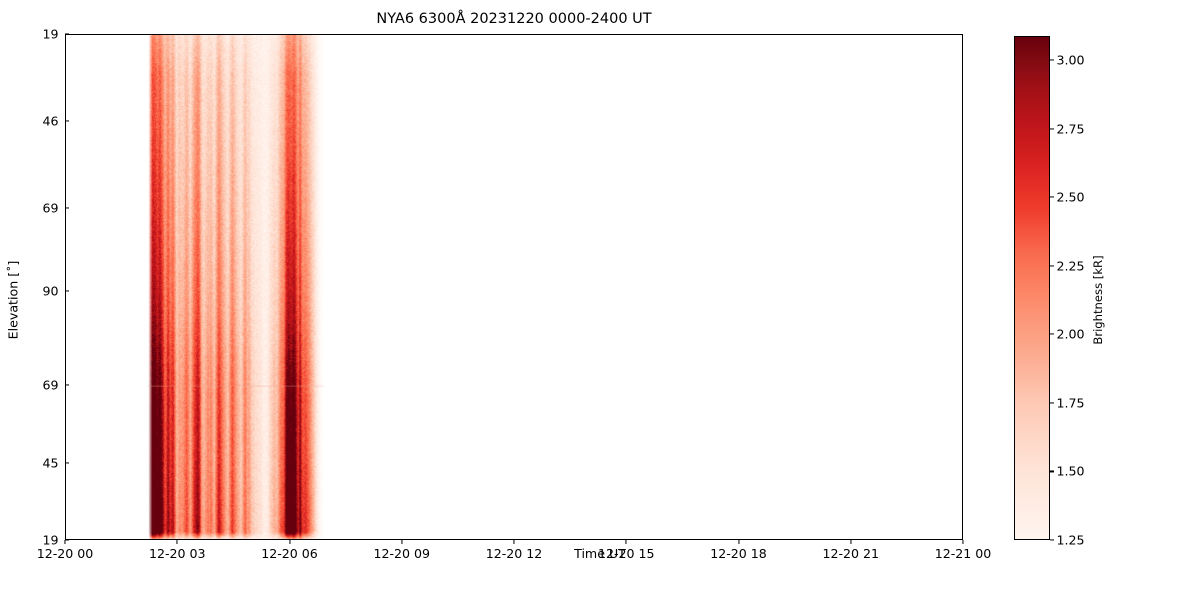  Describe the element at coordinates (50, 121) in the screenshot. I see `y-tick-label: 46` at that location.